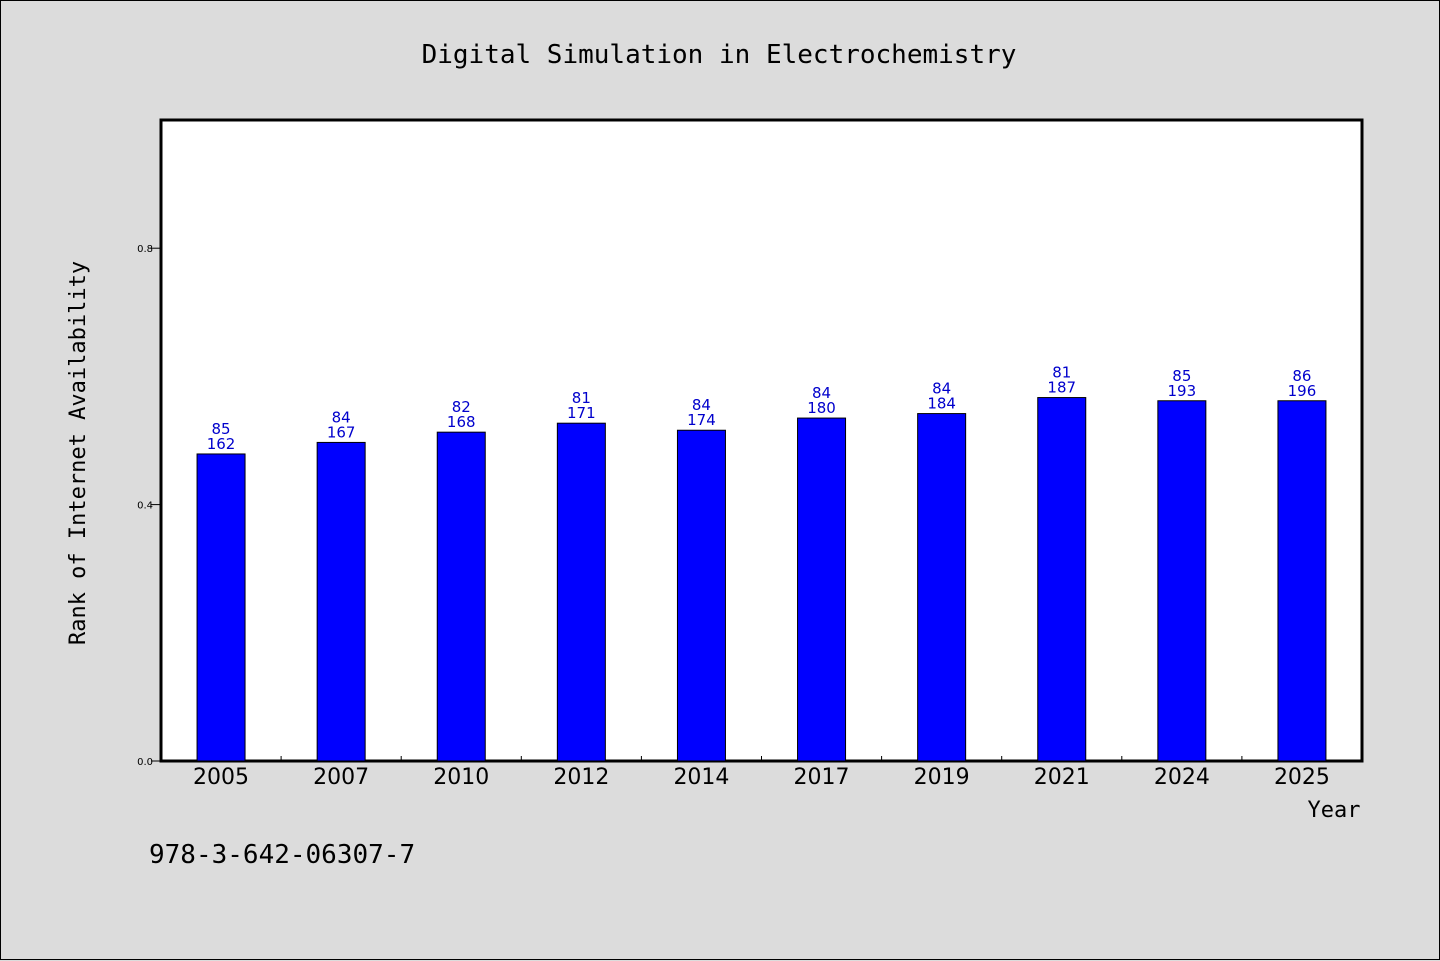  Describe the element at coordinates (701, 405) in the screenshot. I see `data-label-top-2014: 84` at that location.